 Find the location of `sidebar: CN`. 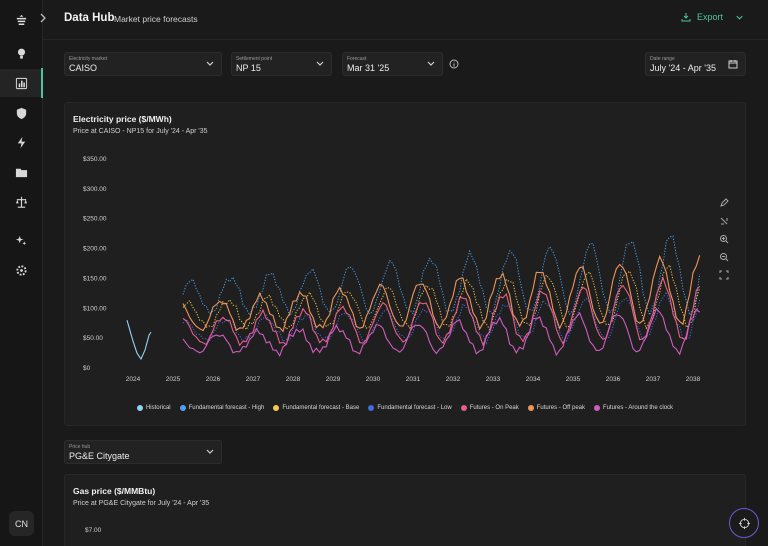

sidebar: CN is located at coordinates (21, 273).